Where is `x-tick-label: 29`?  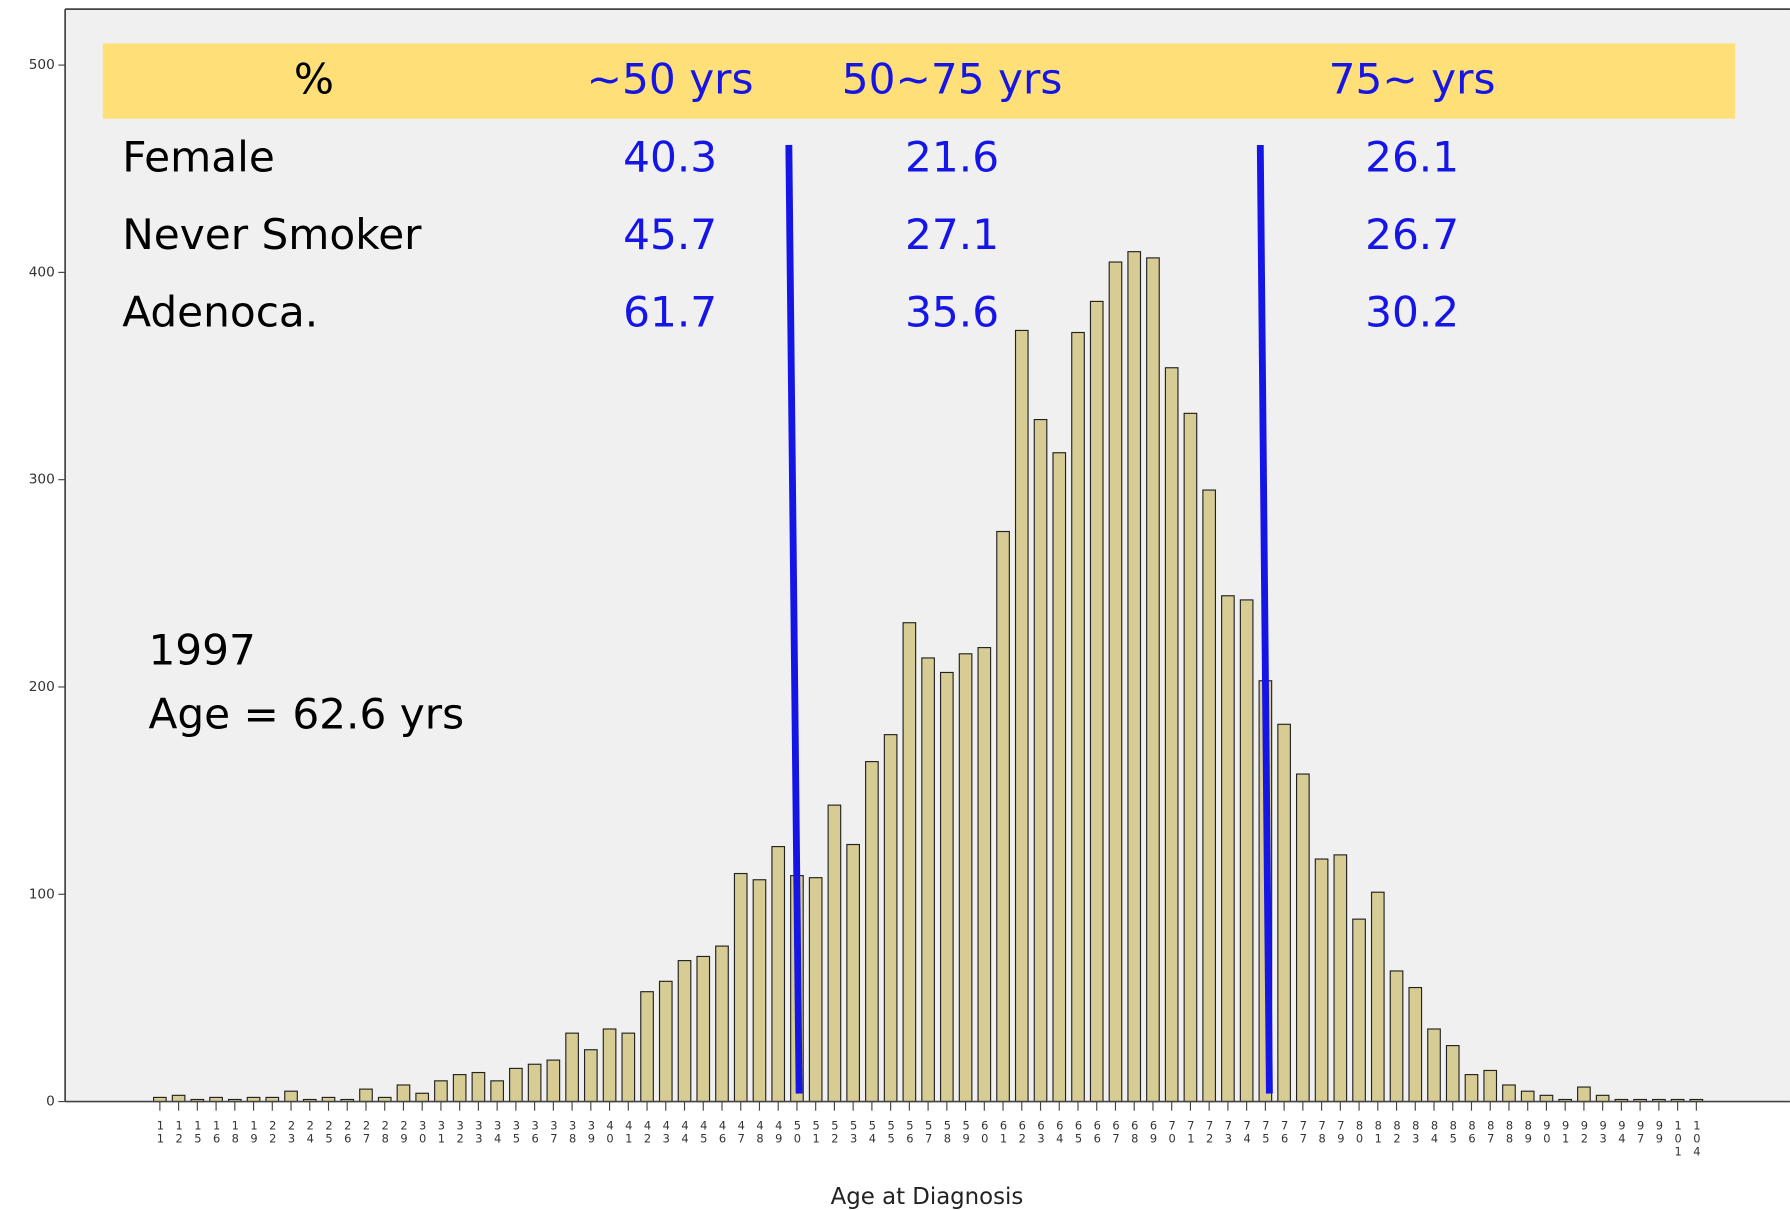 x-tick-label: 29 is located at coordinates (404, 1132).